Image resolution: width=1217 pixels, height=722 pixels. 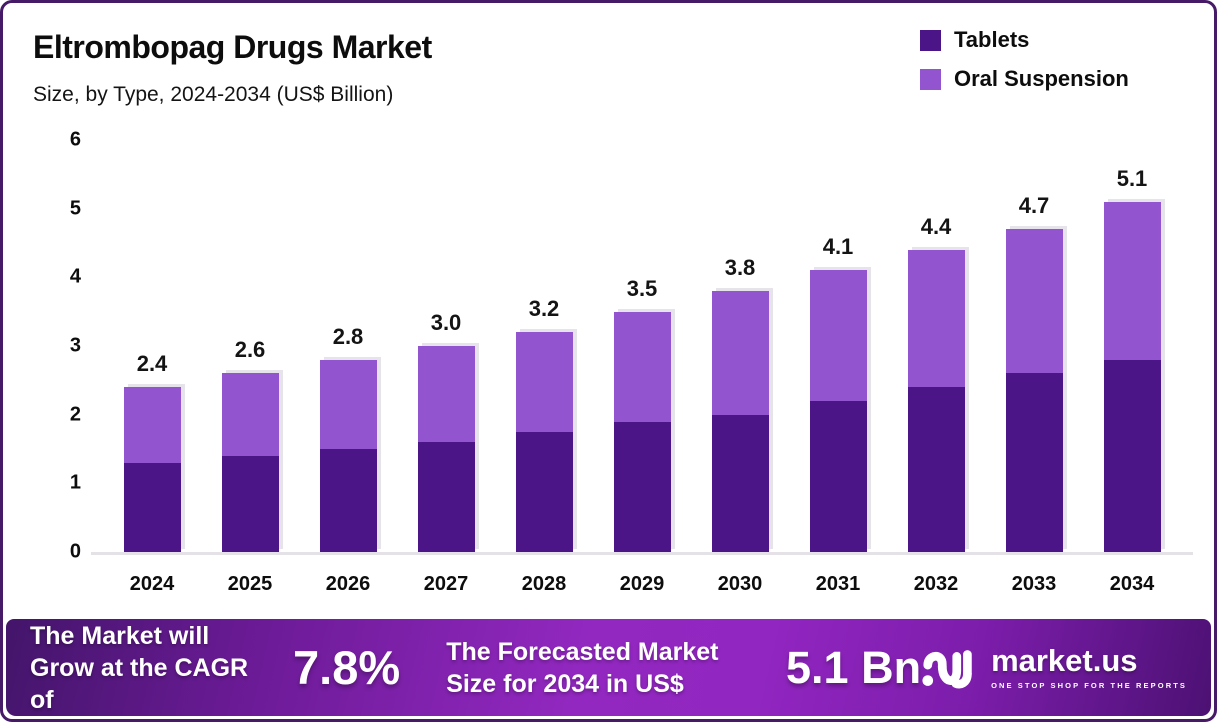 I want to click on bar-total-label-2030: 3.8, so click(x=740, y=268).